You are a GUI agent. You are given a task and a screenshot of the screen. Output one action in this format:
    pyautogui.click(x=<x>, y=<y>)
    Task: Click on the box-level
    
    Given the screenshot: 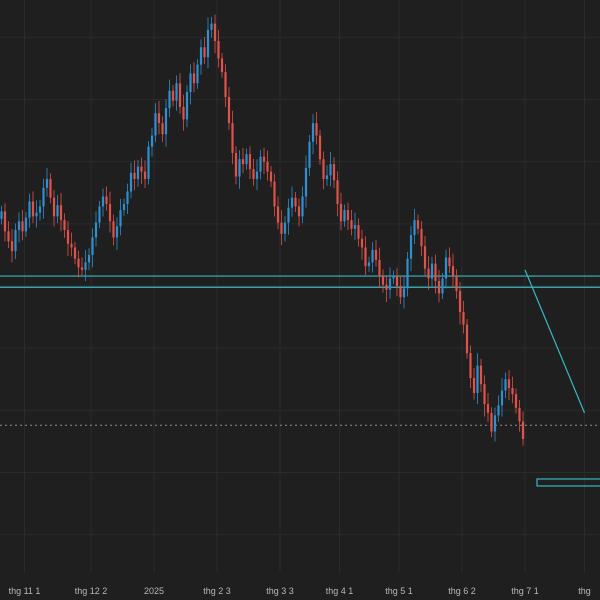 What is the action you would take?
    pyautogui.click(x=568, y=482)
    